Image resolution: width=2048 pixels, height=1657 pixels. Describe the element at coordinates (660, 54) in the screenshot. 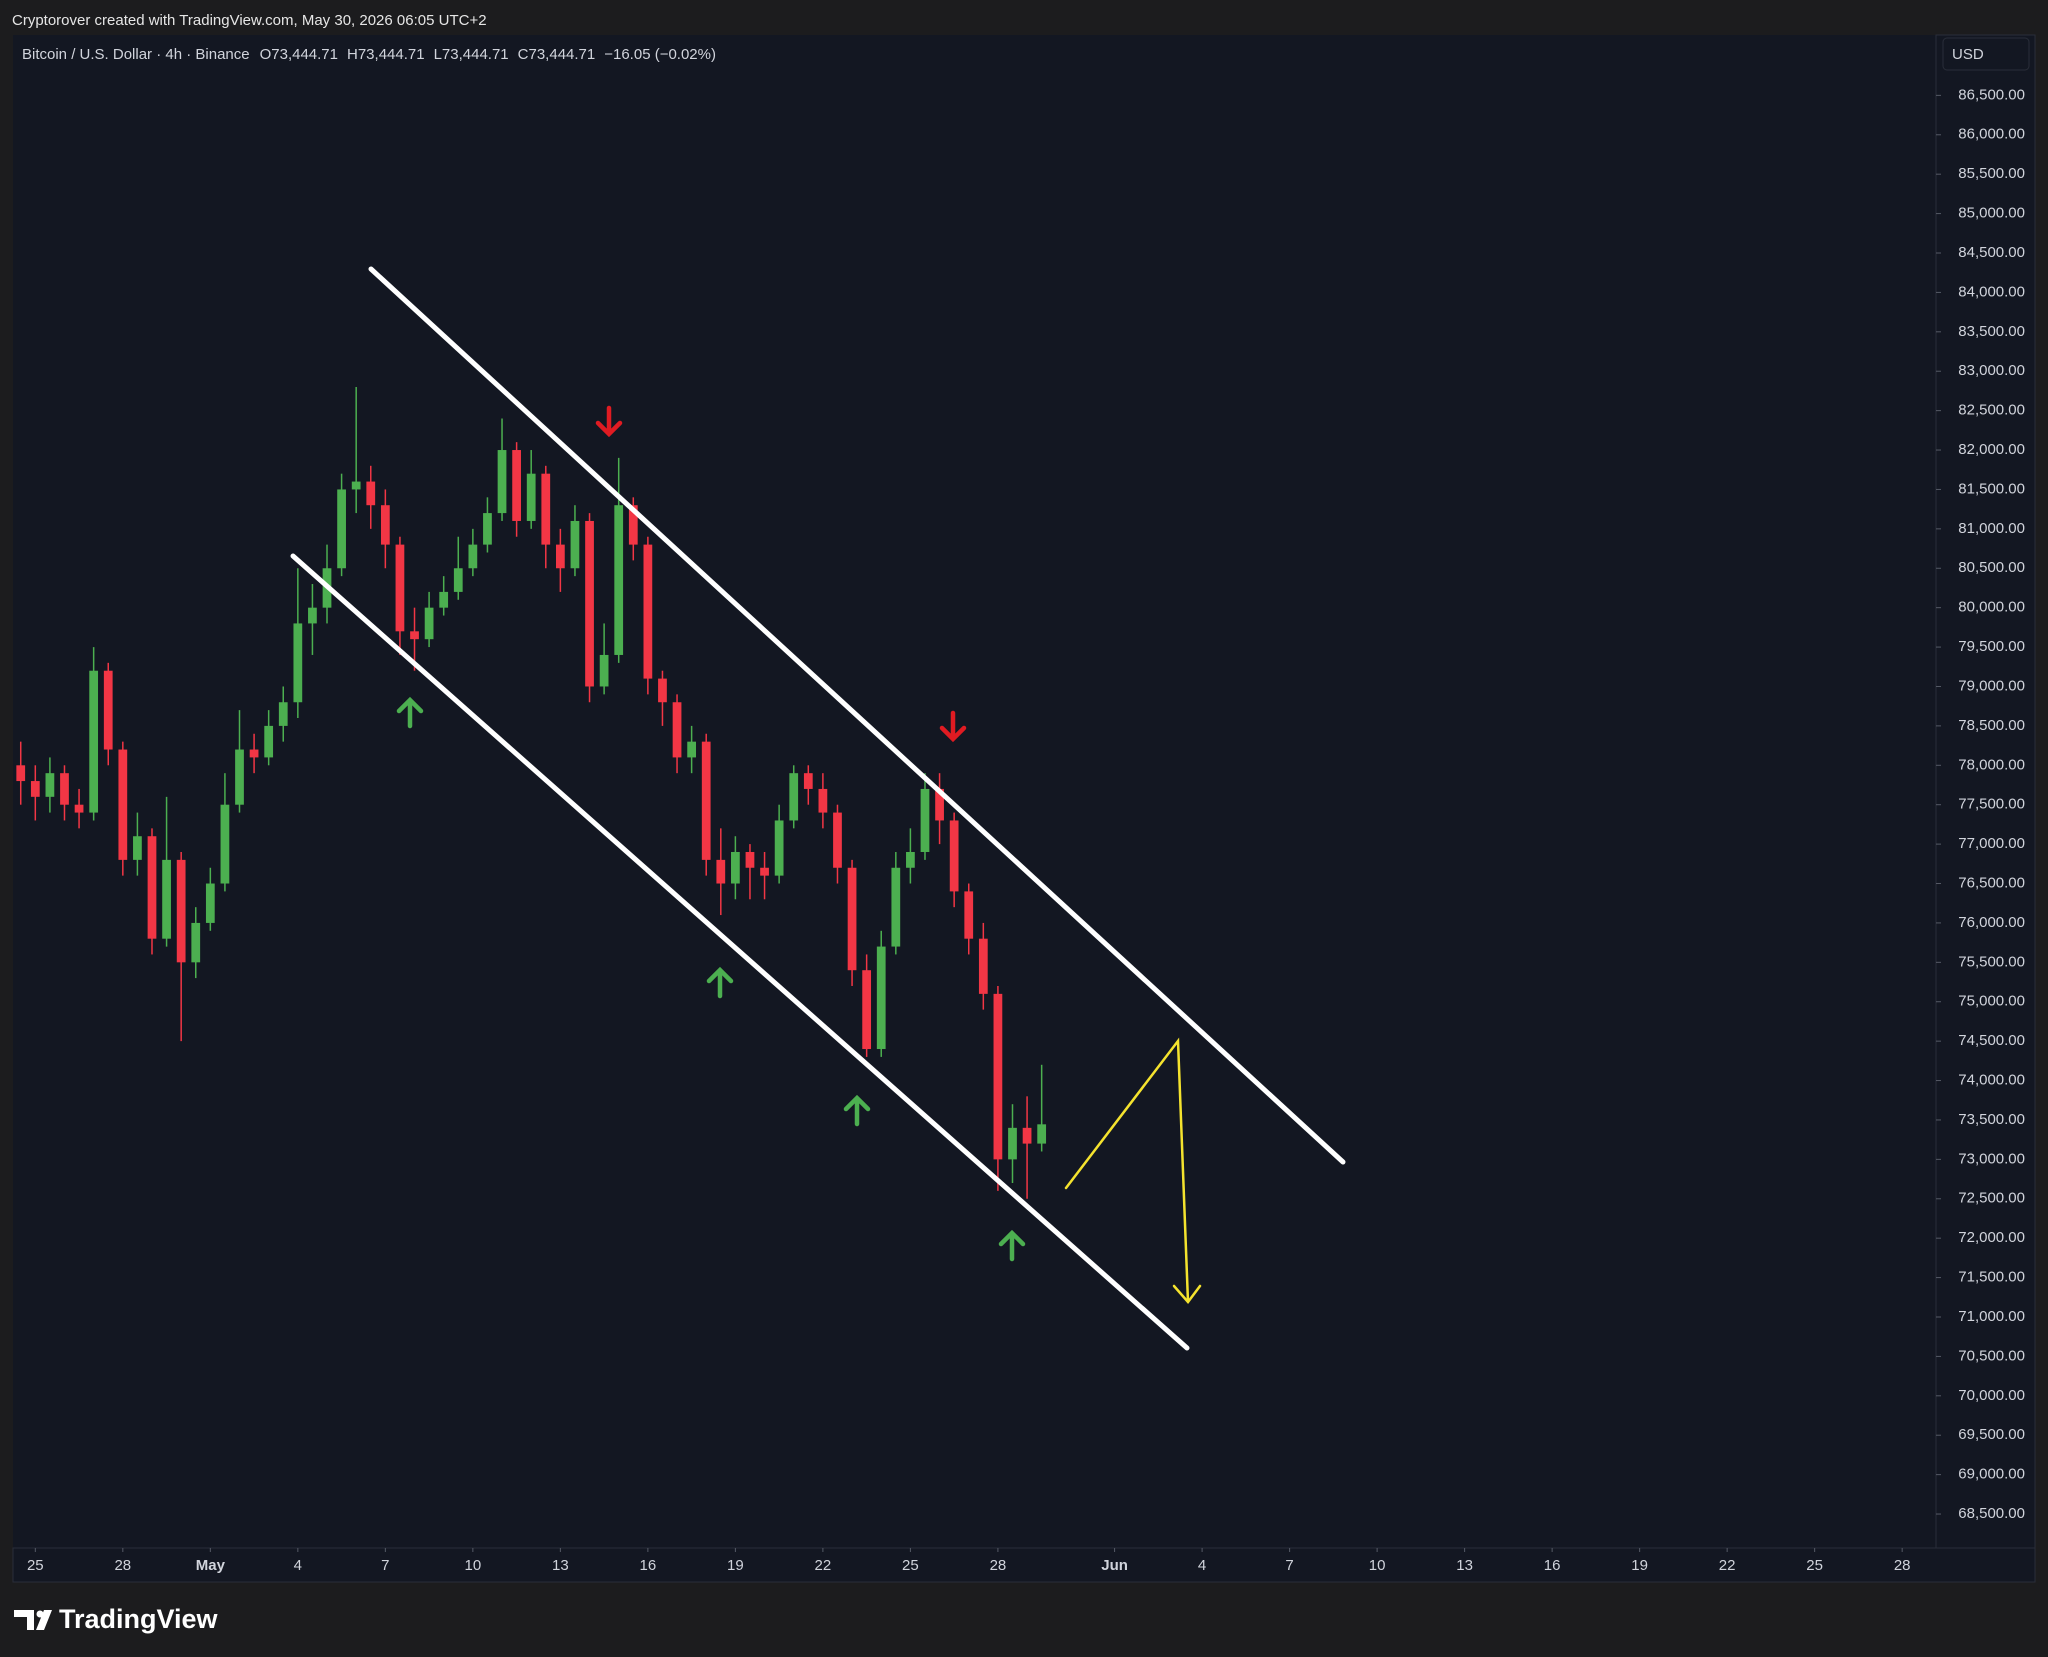

I see `legend-change: −16.05 (−0.02%)` at that location.